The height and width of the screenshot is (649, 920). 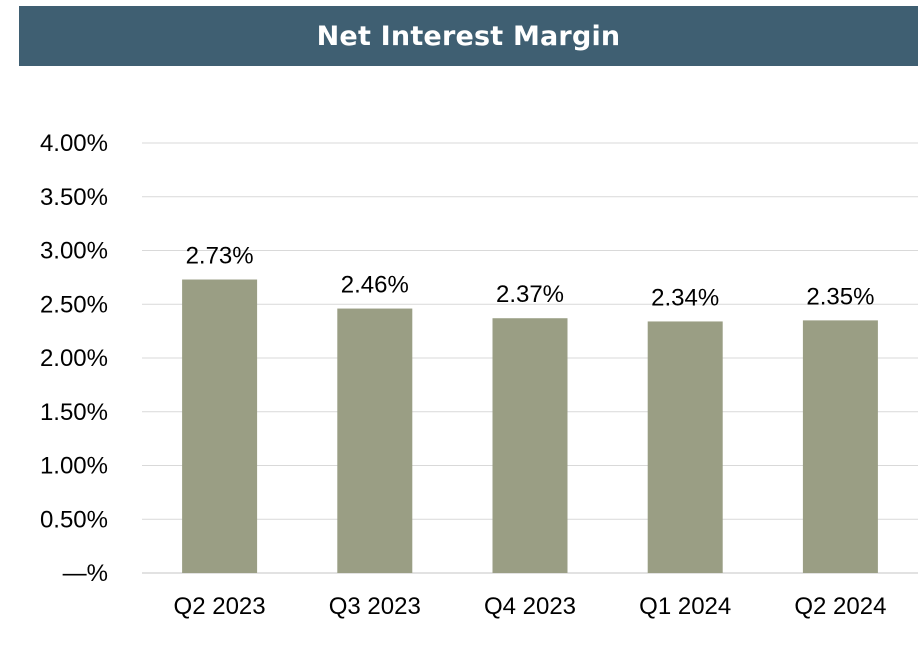 What do you see at coordinates (74, 143) in the screenshot?
I see `y-tick-label: 4.00%` at bounding box center [74, 143].